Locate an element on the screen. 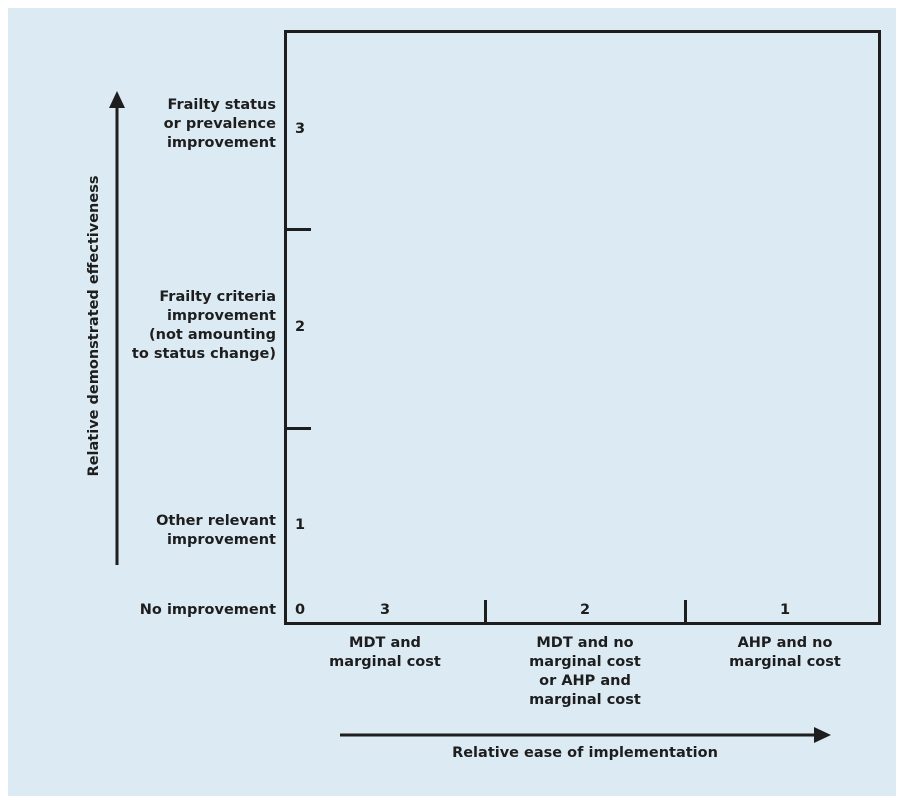  y-score-1: 1 is located at coordinates (300, 525).